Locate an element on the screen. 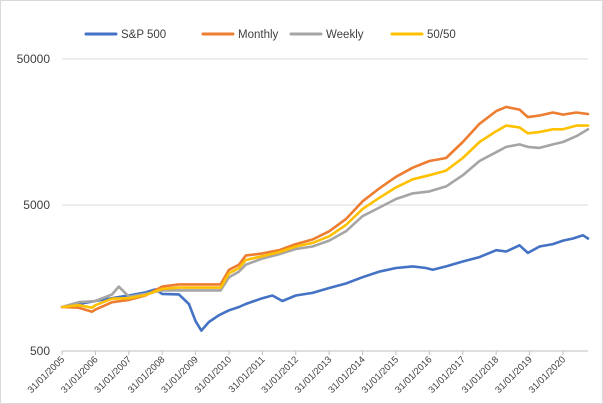  legend: S&P 500 Monthly Weekly 50/50 is located at coordinates (270, 35).